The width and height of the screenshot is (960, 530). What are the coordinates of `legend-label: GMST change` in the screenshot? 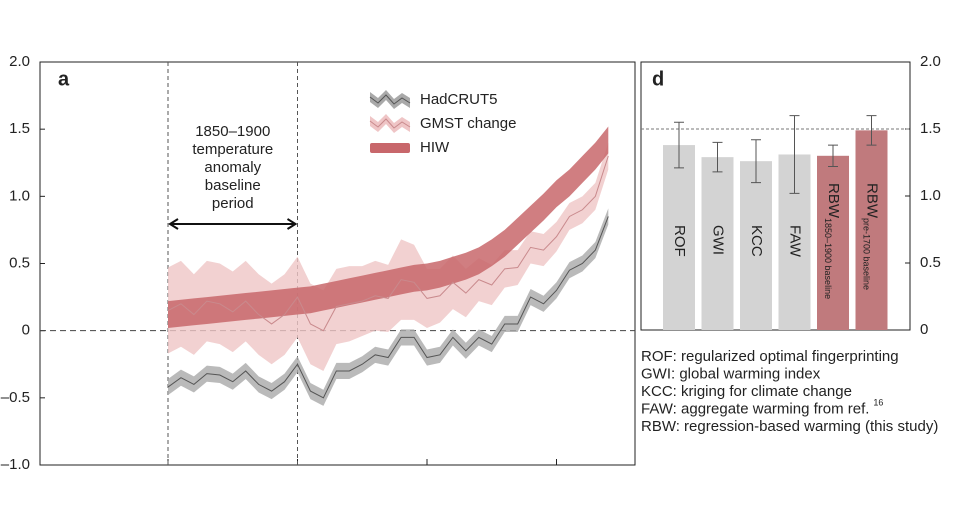 It's located at (468, 123).